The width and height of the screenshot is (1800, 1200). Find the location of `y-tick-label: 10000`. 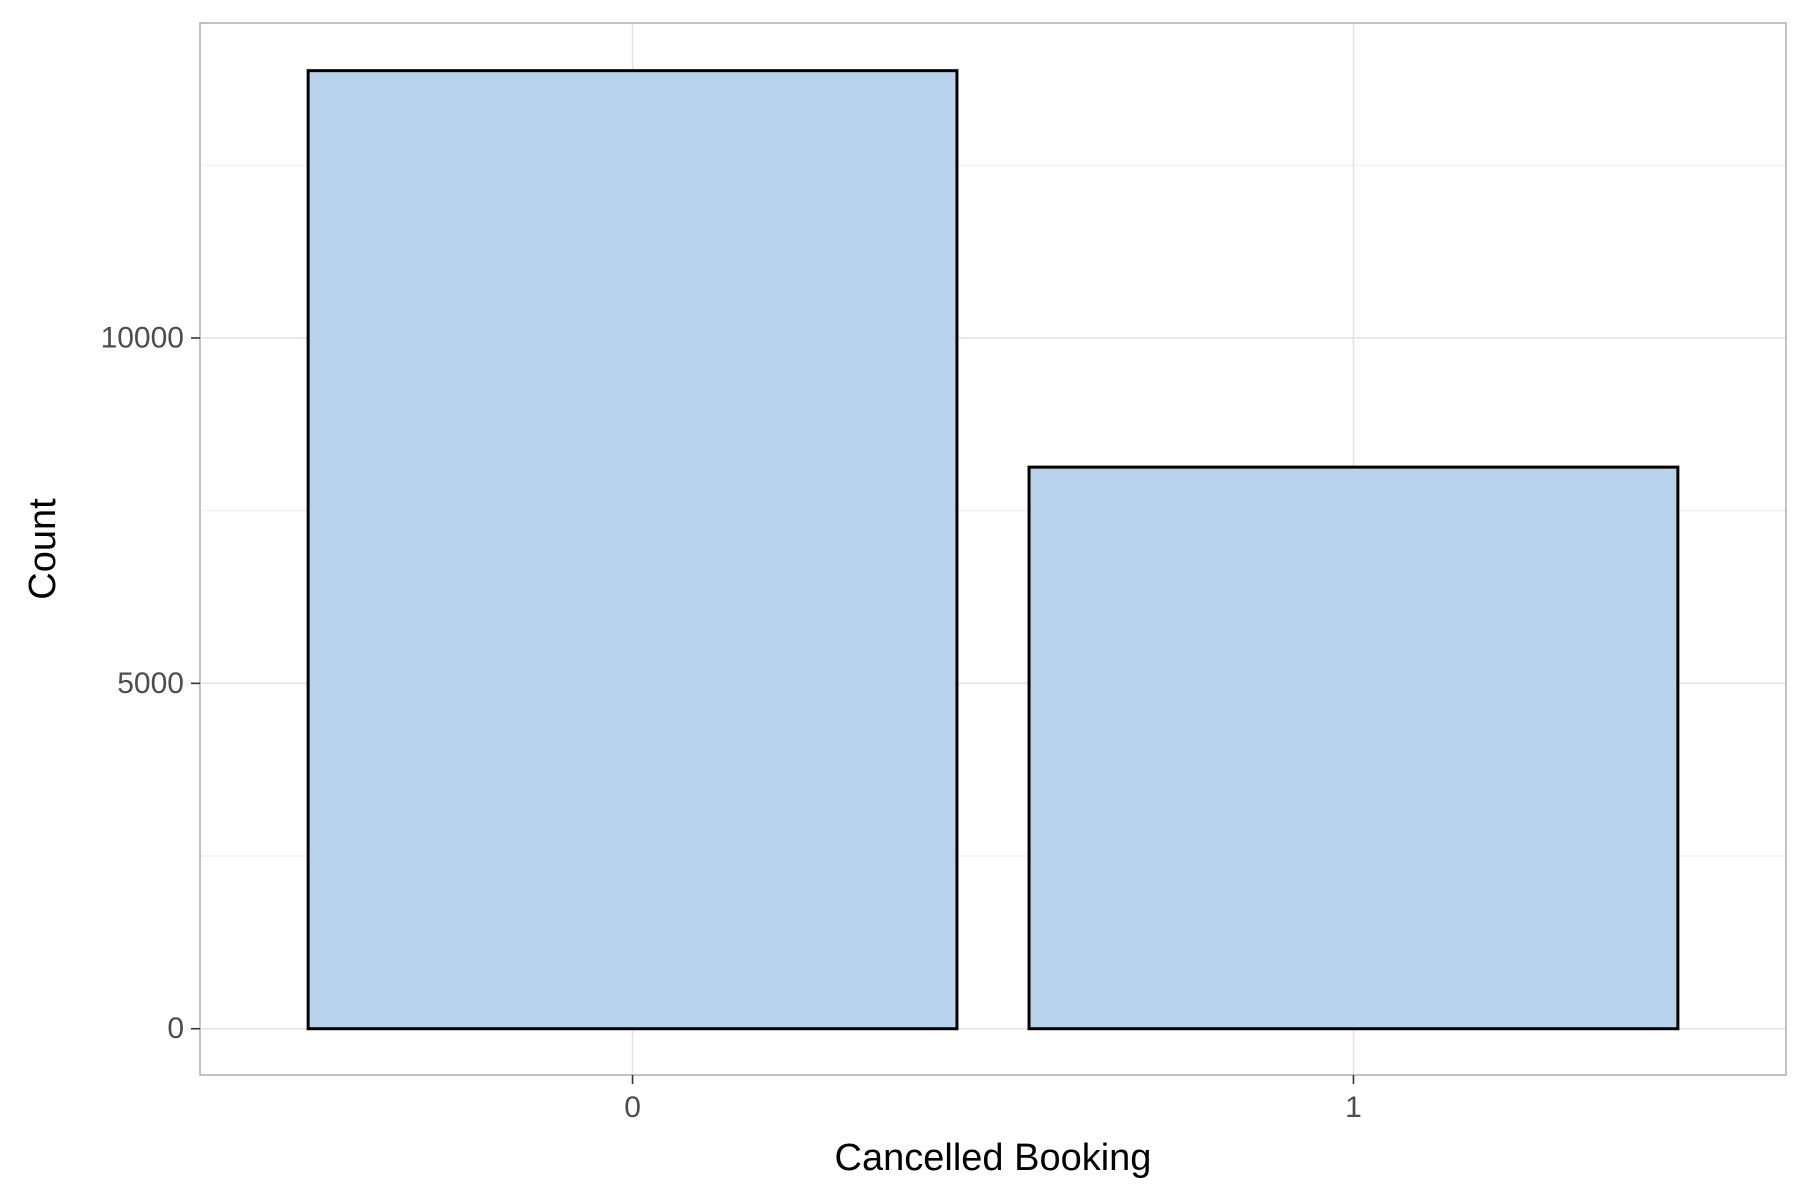

y-tick-label: 10000 is located at coordinates (142, 337).